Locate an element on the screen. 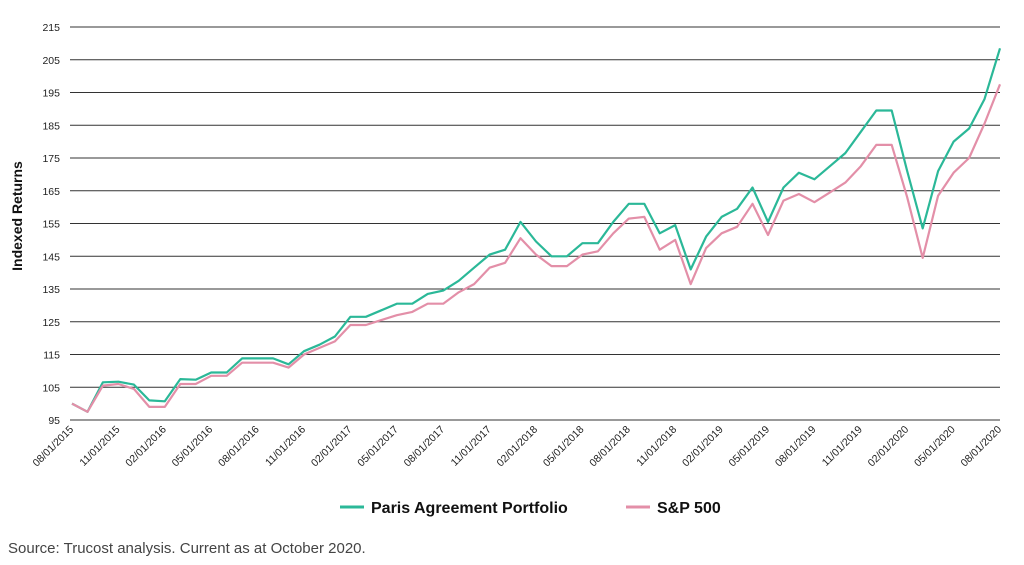 The image size is (1024, 565). x-tick-label: 11/01/2017 is located at coordinates (471, 446).